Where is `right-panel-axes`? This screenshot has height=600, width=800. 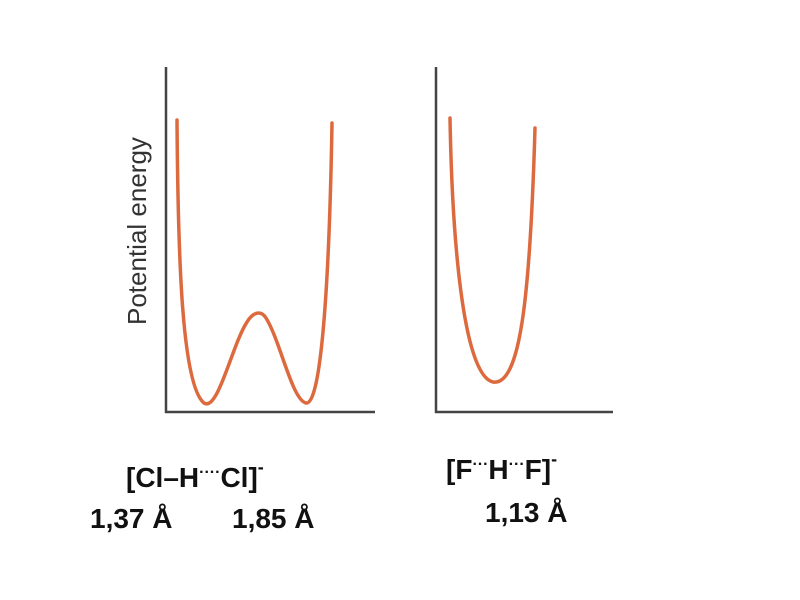
right-panel-axes is located at coordinates (523, 240).